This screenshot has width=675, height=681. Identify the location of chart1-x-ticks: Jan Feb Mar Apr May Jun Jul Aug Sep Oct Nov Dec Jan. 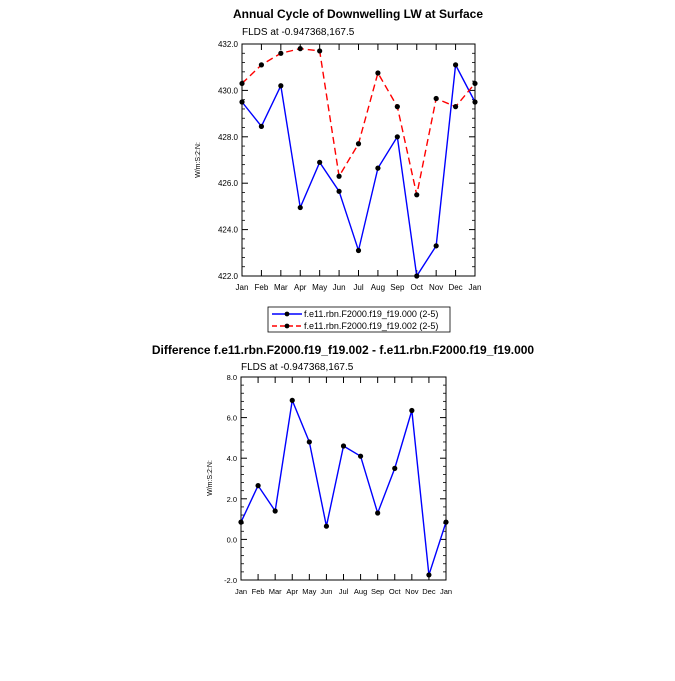
(359, 168).